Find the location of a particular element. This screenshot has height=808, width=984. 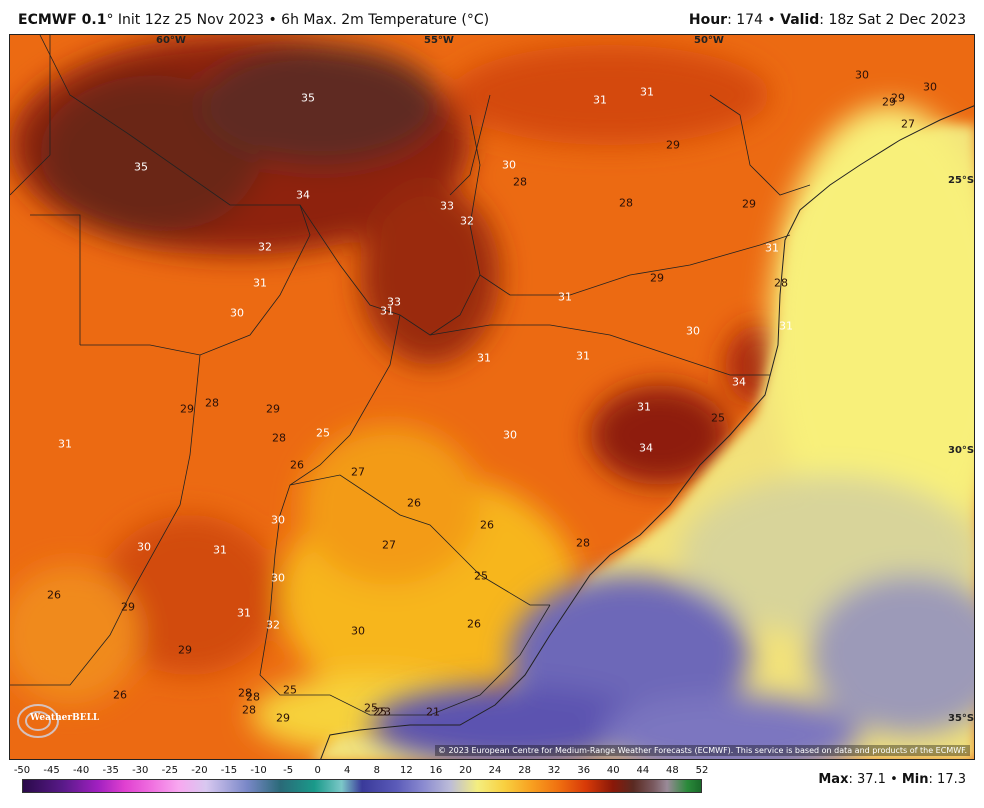

colorbar-tick-label: 8 is located at coordinates (376, 770).